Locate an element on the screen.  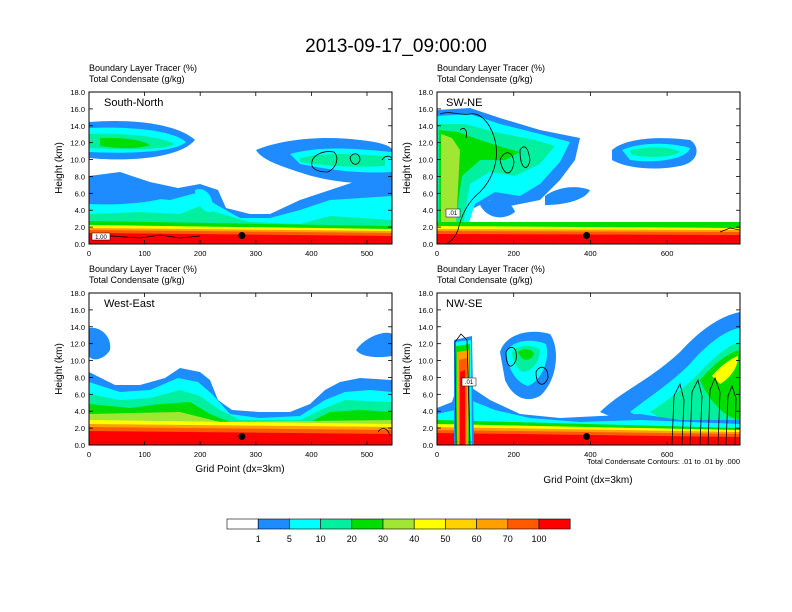
panel-var-label-2: Total Condensate (g/kg) is located at coordinates (485, 79).